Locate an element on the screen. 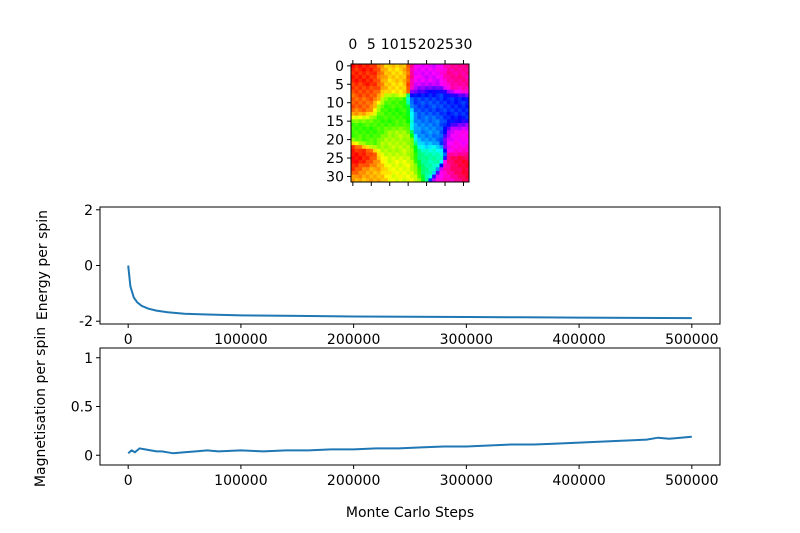 Image resolution: width=800 pixels, height=533 pixels. energy-ytick-label: 0 is located at coordinates (88, 267).